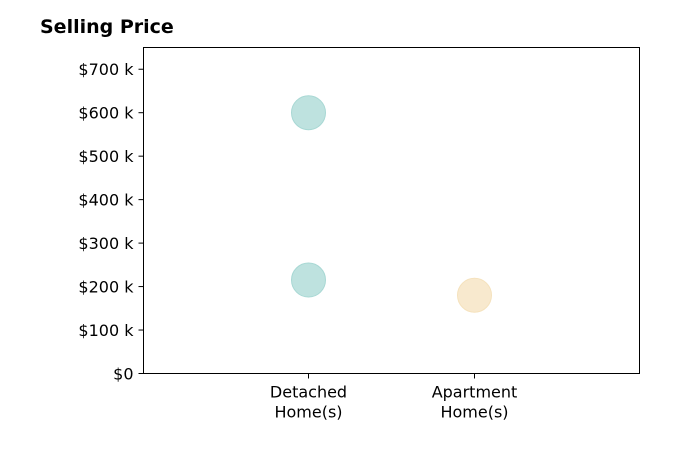 Image resolution: width=679 pixels, height=462 pixels. What do you see at coordinates (394, 397) in the screenshot?
I see `x-axis: Detached Home(s) Apartment Home(s)` at bounding box center [394, 397].